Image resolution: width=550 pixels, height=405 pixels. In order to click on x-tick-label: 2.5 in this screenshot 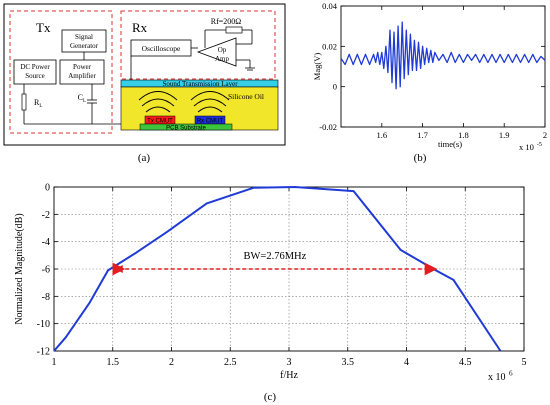, I will do `click(230, 362)`.